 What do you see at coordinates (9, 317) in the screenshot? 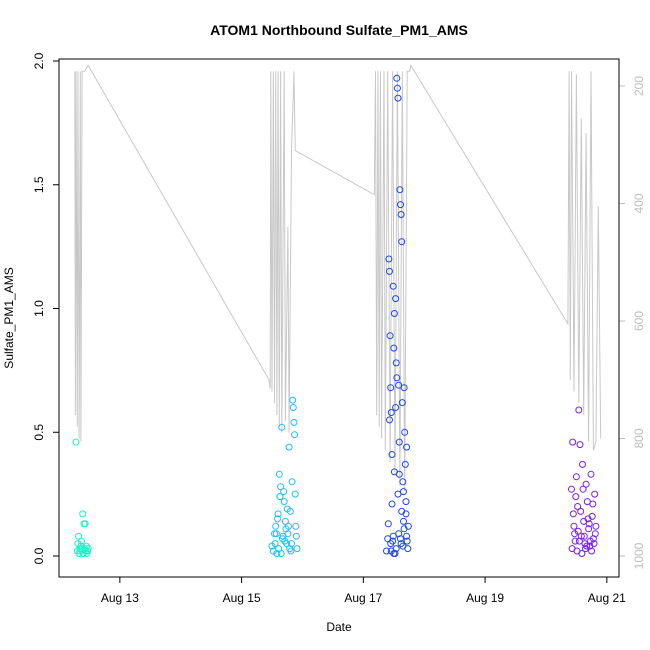
I see `y-axis-label: Sulfate_PM1_AMS` at bounding box center [9, 317].